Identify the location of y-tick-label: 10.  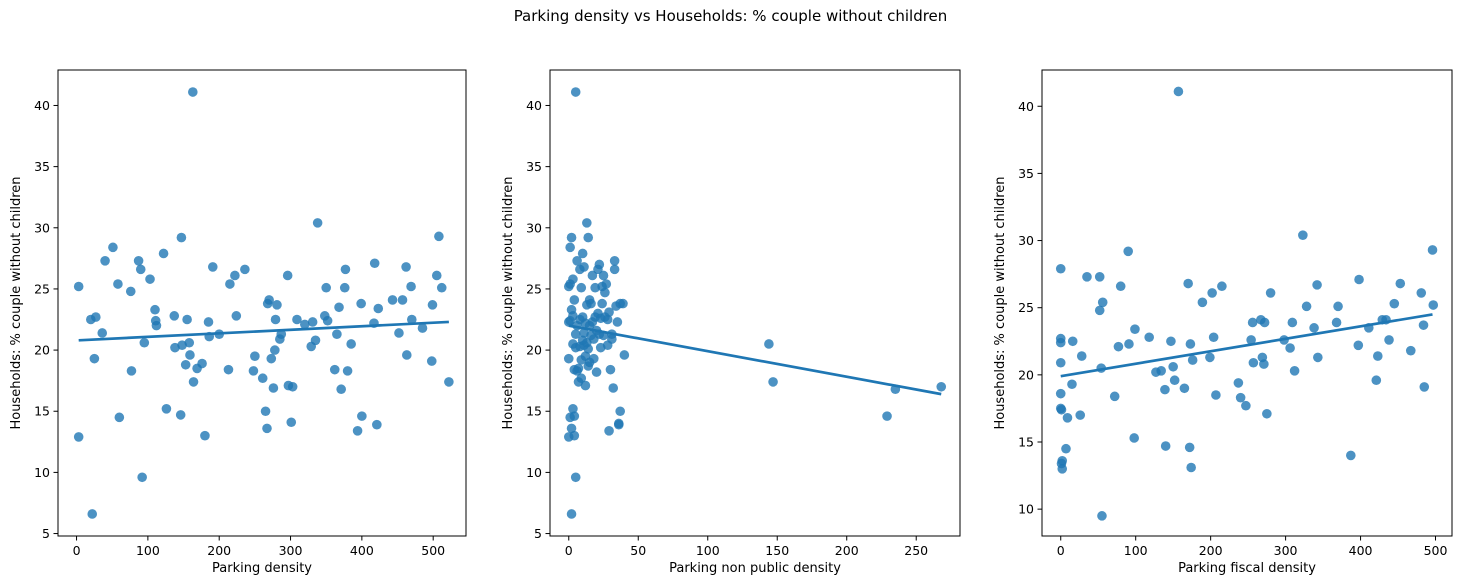
(534, 472).